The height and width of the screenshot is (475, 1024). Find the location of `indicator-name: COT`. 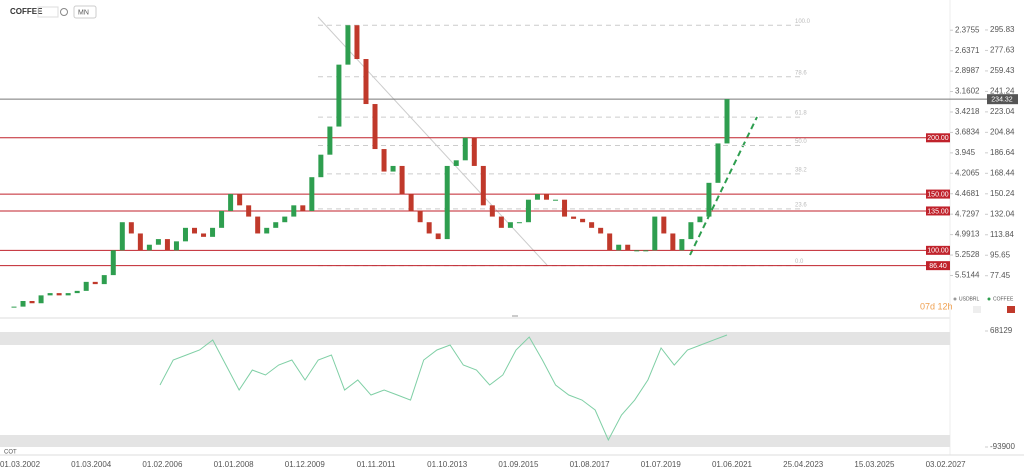

indicator-name: COT is located at coordinates (10, 453).